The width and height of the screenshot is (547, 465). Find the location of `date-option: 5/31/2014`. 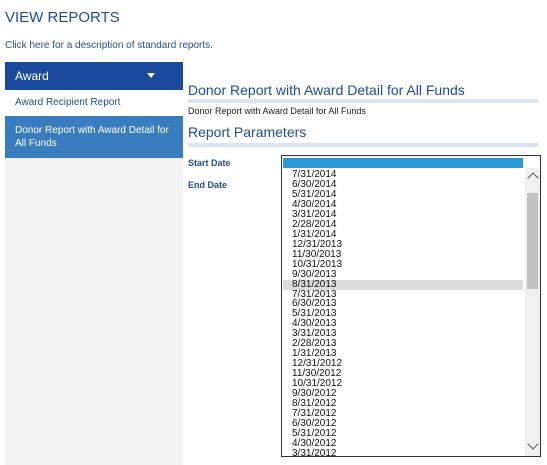

date-option: 5/31/2014 is located at coordinates (314, 194).